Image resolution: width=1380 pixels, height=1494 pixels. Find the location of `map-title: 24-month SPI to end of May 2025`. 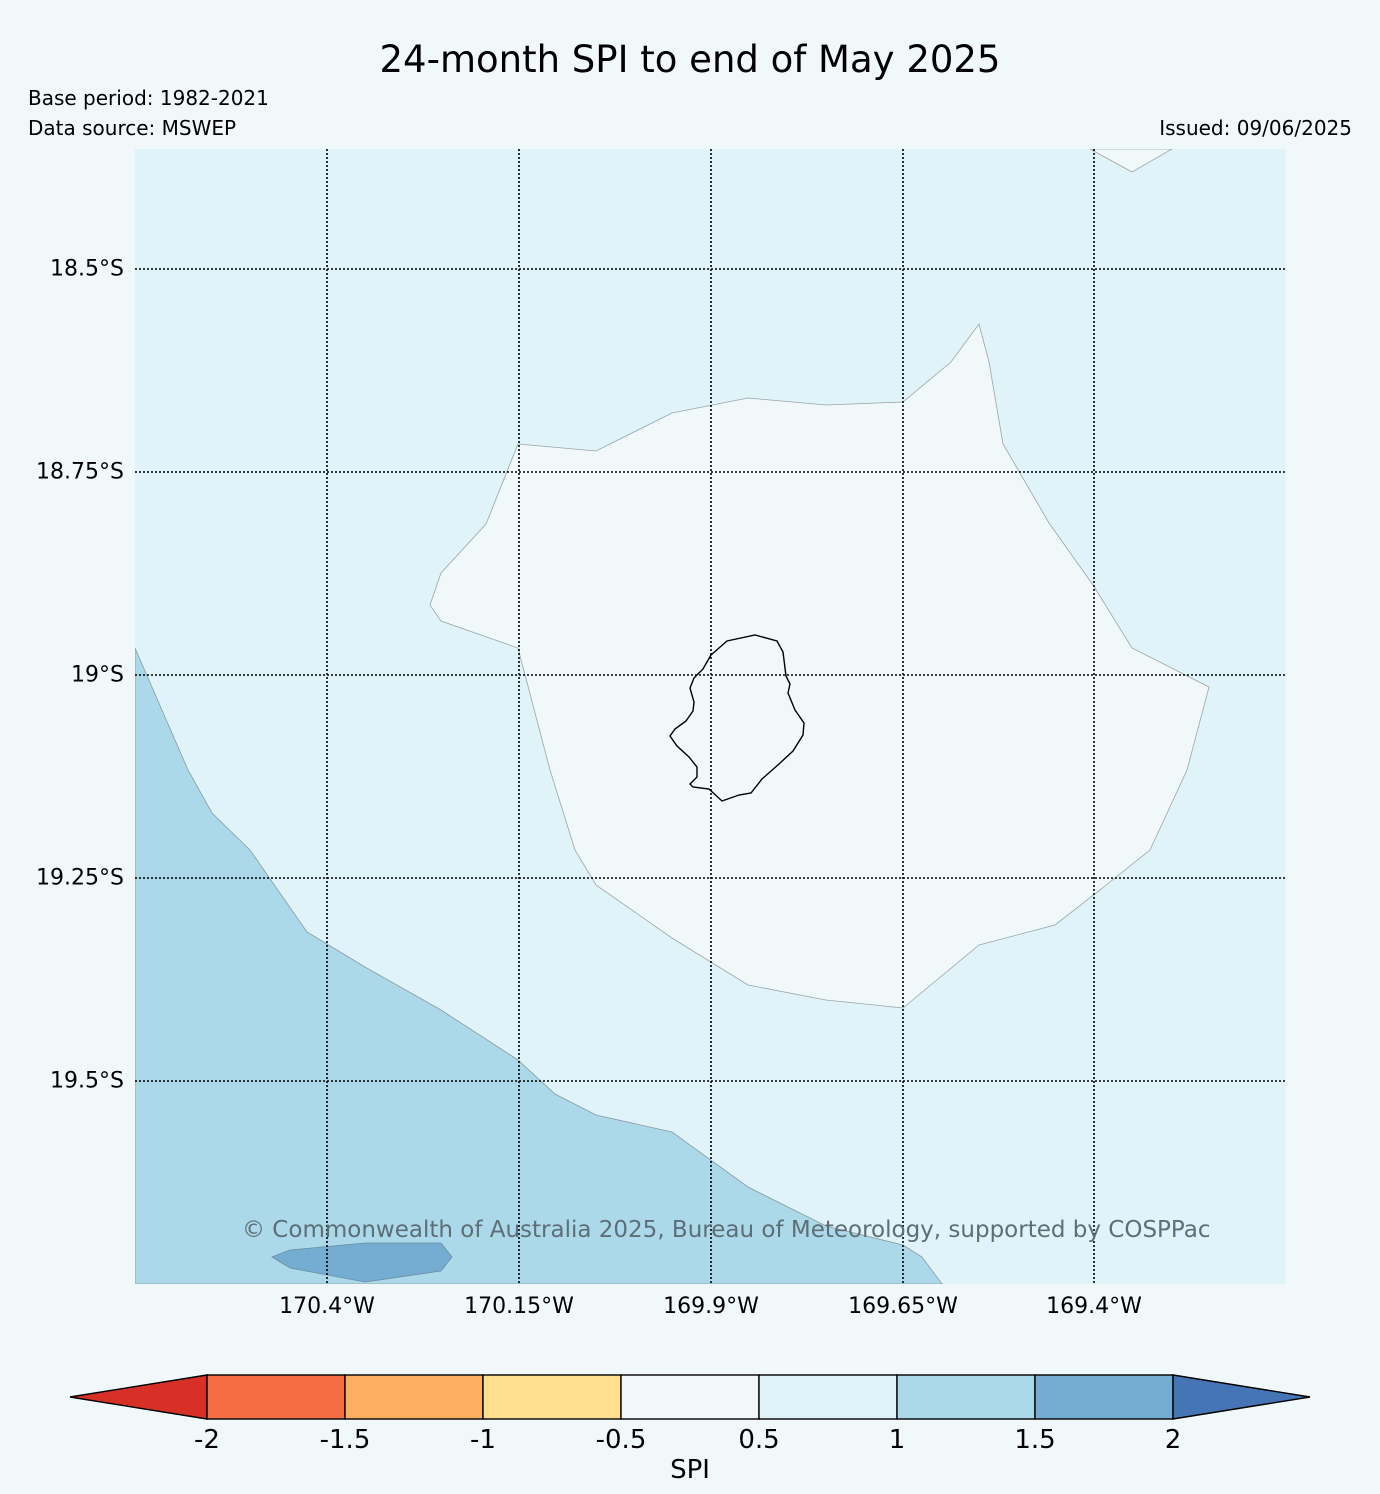

map-title: 24-month SPI to end of May 2025 is located at coordinates (690, 59).